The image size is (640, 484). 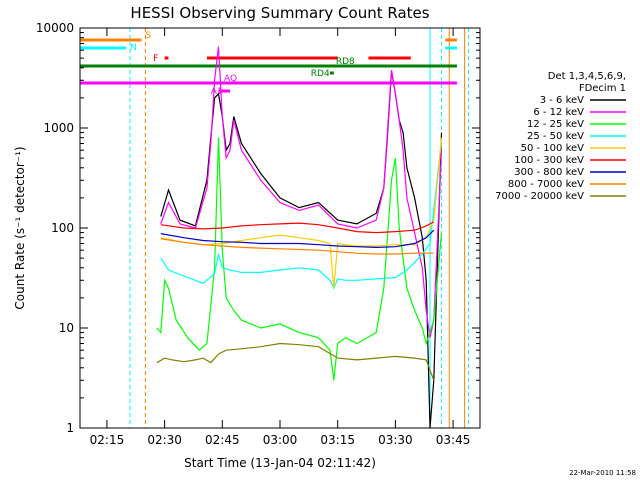 I want to click on flag-label-n: N, so click(x=133, y=48).